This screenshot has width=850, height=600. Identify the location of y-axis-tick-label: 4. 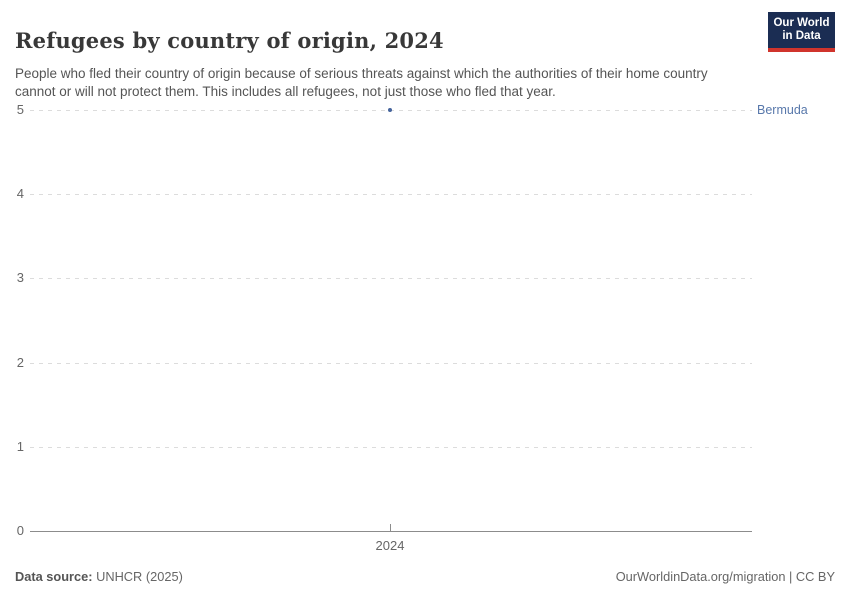
(20, 194).